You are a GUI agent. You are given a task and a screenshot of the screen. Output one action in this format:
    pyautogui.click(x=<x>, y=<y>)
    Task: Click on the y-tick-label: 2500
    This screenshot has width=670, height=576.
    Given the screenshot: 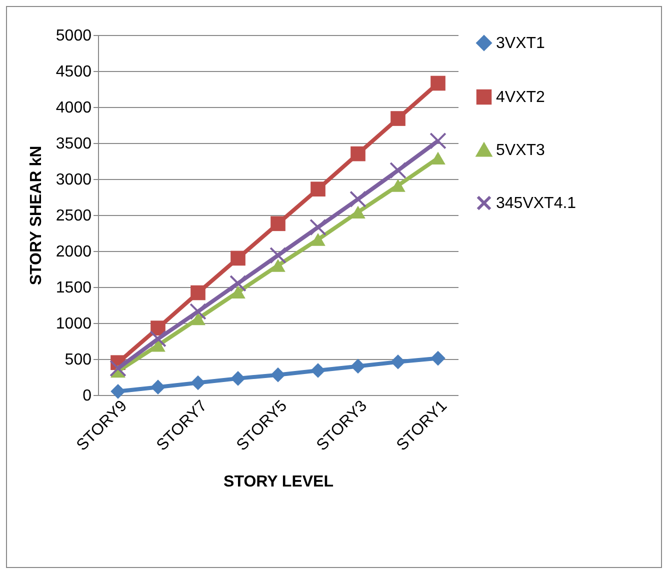 What is the action you would take?
    pyautogui.click(x=74, y=216)
    